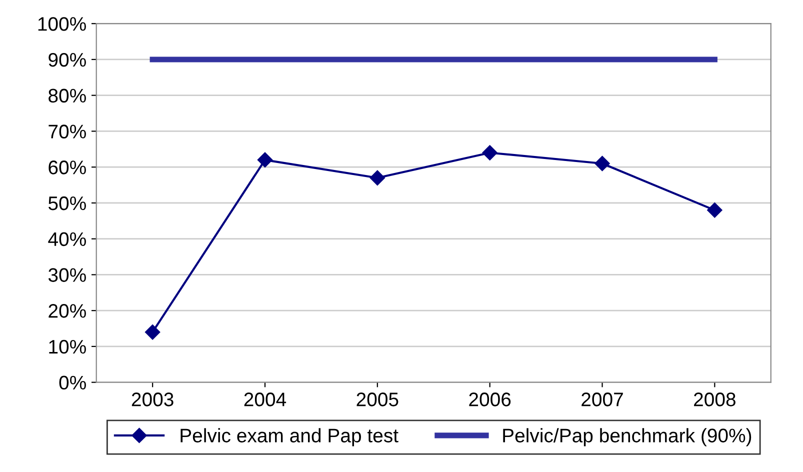 This screenshot has width=803, height=472. I want to click on x-tick-label: 2007, so click(602, 399).